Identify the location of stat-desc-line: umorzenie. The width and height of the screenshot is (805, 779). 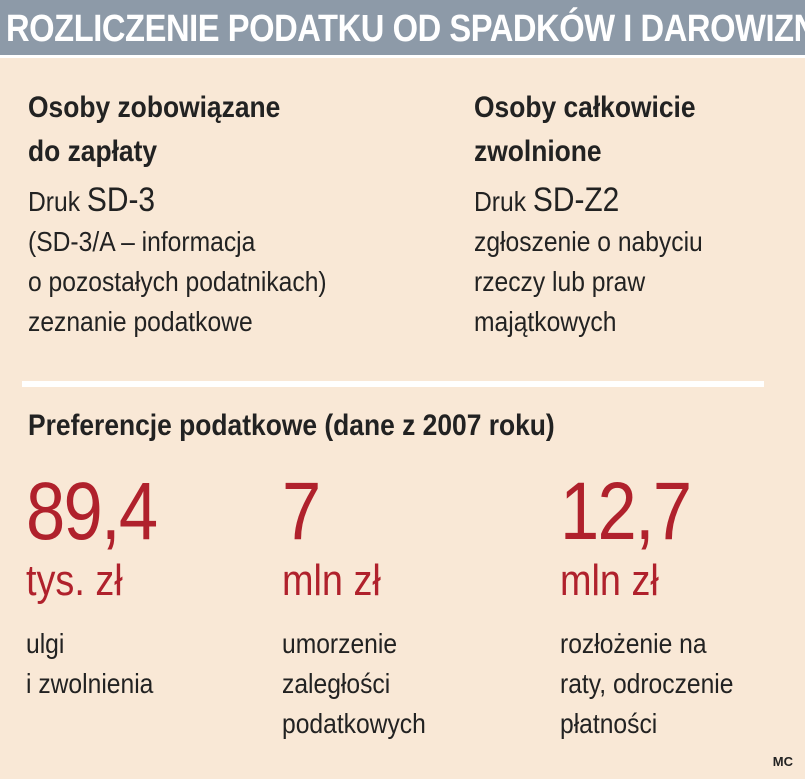
(340, 643).